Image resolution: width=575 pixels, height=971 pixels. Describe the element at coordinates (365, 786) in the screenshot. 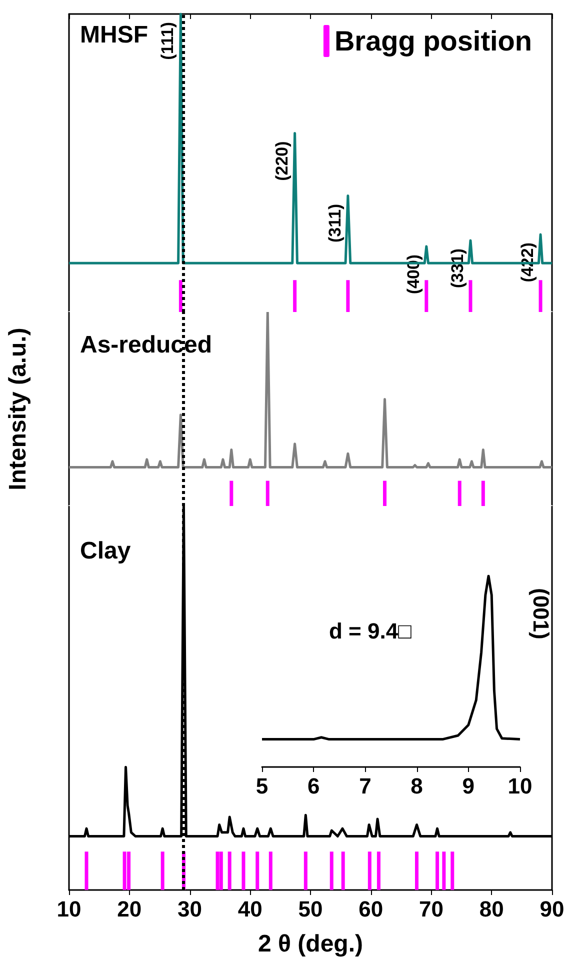

I see `x-tick-label: 7` at that location.